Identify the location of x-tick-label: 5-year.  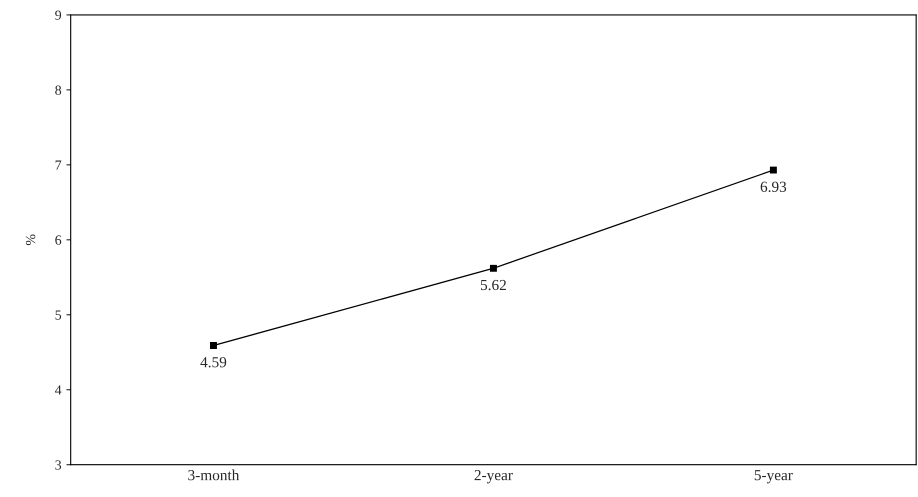
(773, 477).